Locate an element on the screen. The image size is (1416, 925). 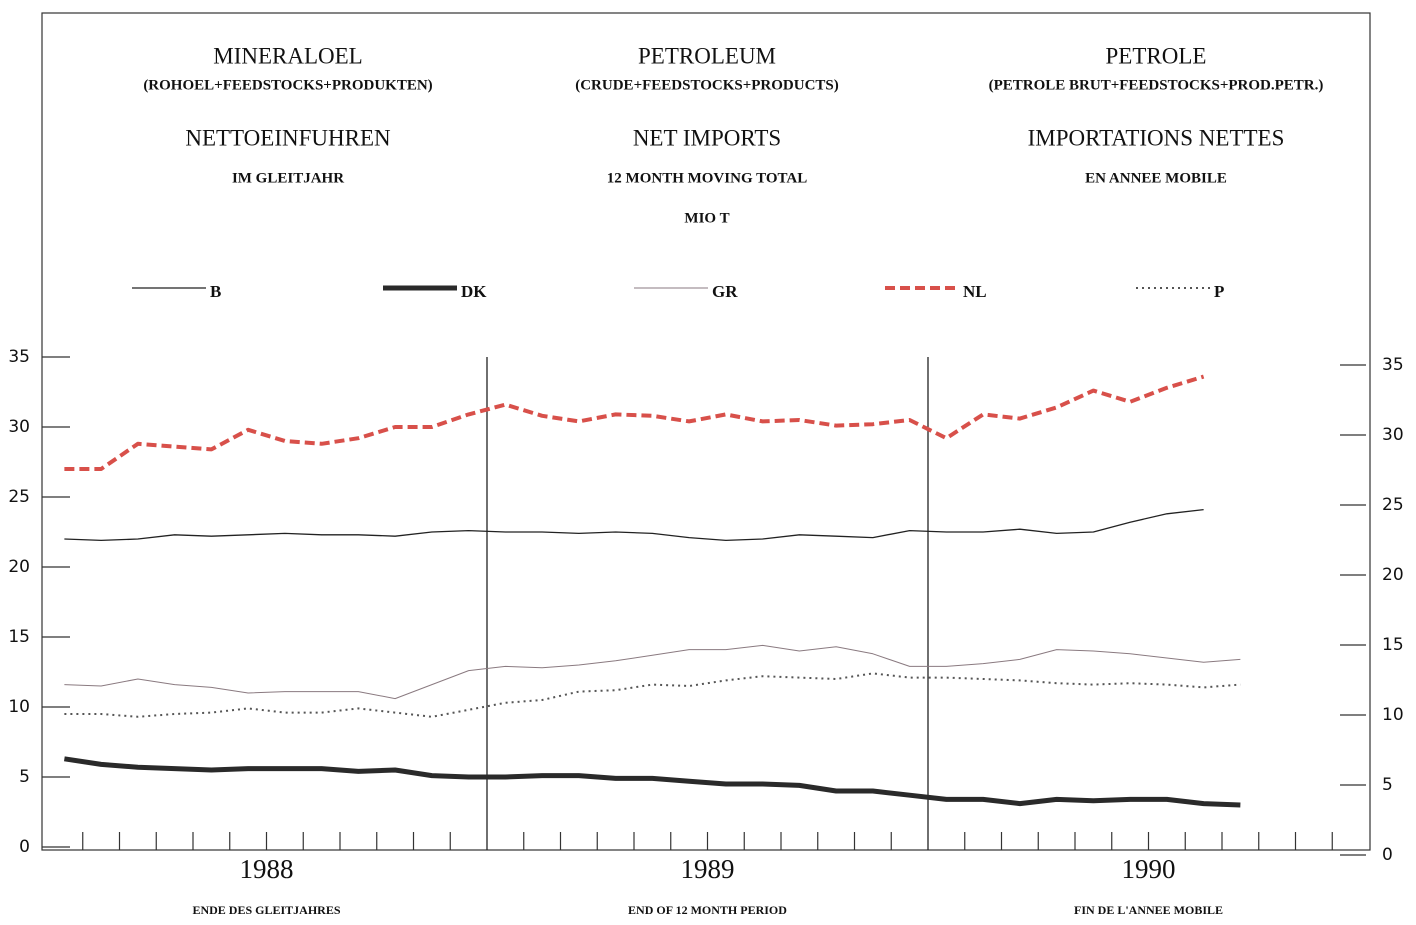
y-tick-label: 20 is located at coordinates (19, 567).